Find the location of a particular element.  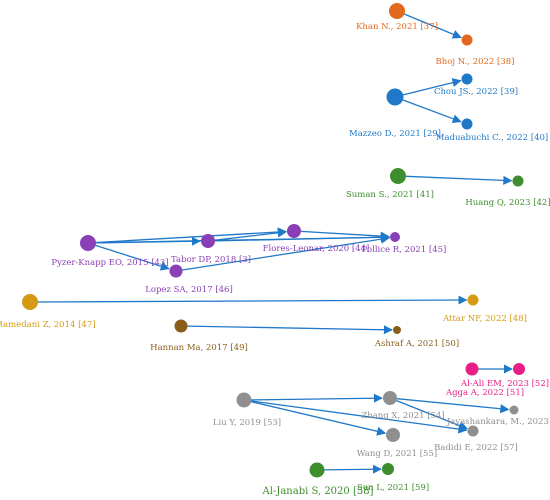

node-label-liu: Liu Y, 2019 [53] is located at coordinates (247, 423).